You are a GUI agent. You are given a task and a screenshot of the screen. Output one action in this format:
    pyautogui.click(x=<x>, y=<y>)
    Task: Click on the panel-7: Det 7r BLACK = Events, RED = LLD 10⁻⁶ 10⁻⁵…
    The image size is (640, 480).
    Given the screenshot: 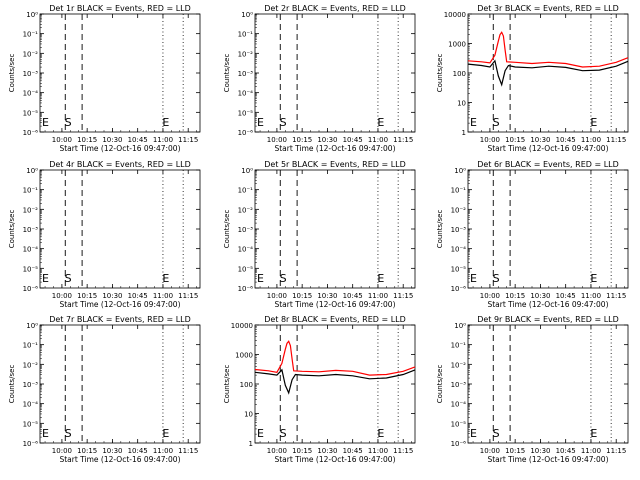 What is the action you would take?
    pyautogui.click(x=104, y=389)
    